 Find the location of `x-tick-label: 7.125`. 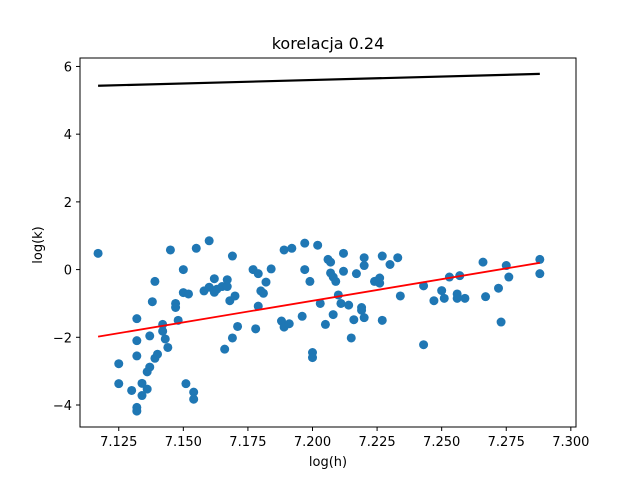

x-tick-label: 7.125 is located at coordinates (118, 442).